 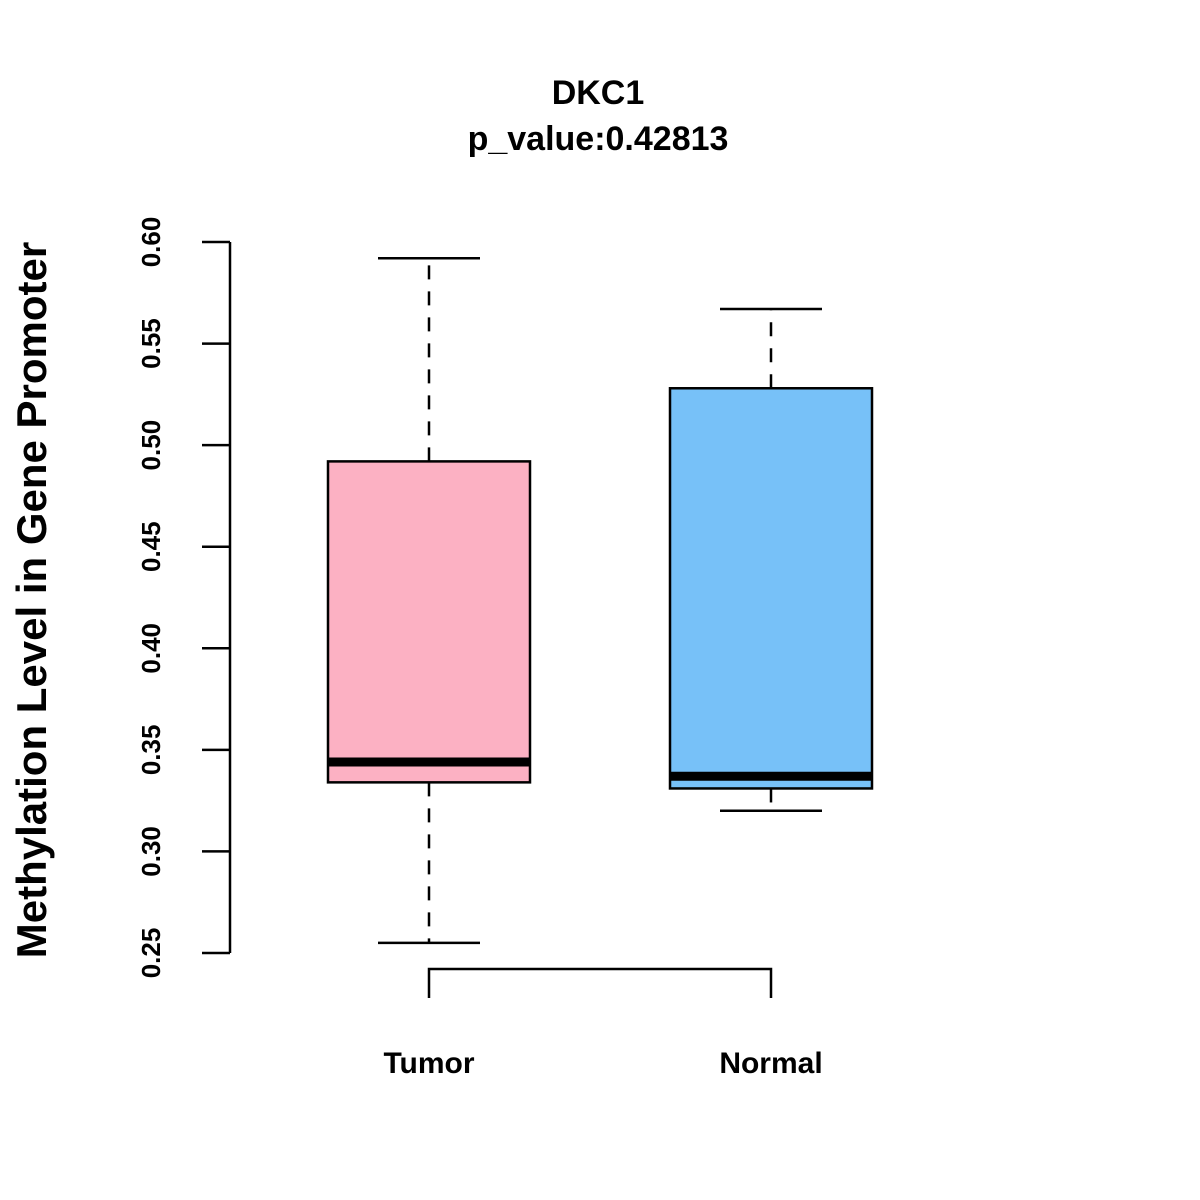 I want to click on y-axis: 0.25 0.30 0.35 0.40 0.45 0.50 0.55 0.60, so click(x=184, y=598).